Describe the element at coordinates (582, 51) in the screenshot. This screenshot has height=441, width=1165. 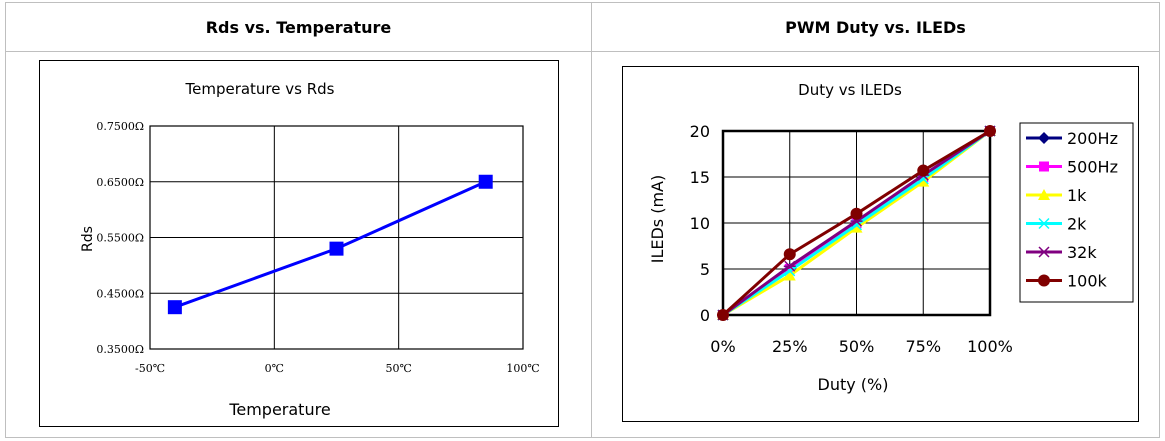
I see `header-divider` at that location.